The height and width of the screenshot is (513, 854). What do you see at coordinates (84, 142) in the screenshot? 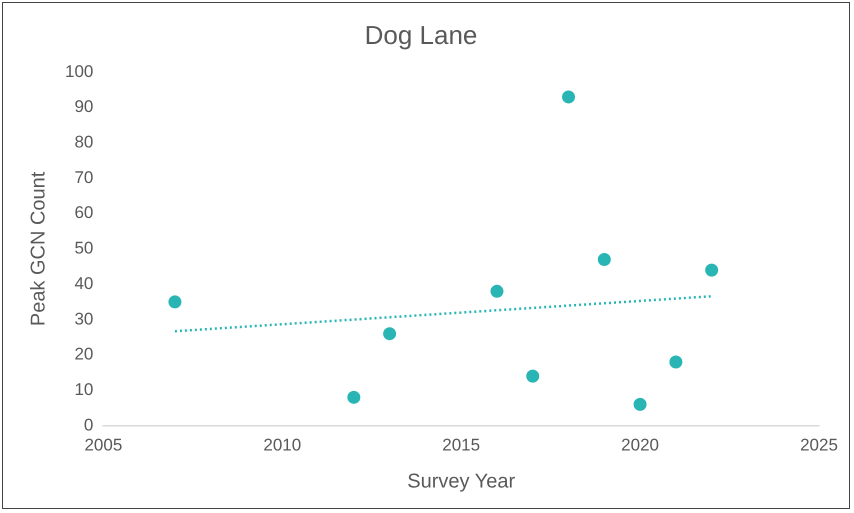
I see `y-tick-label: 80` at bounding box center [84, 142].